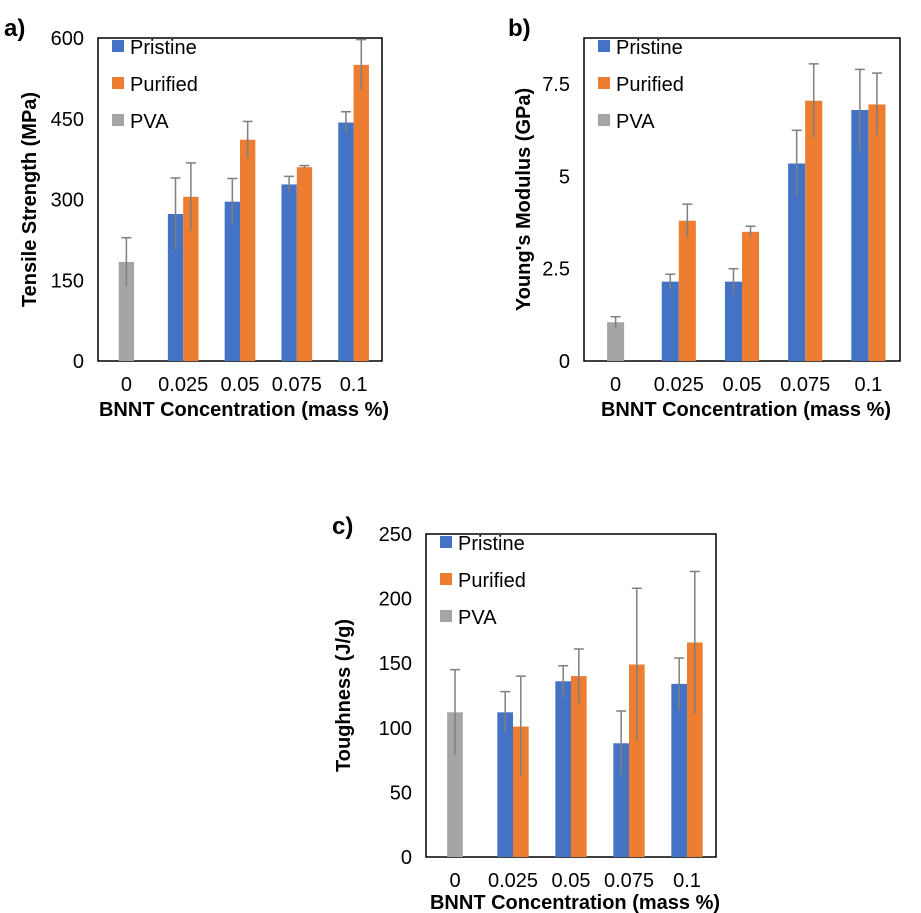 The image size is (921, 913). What do you see at coordinates (556, 85) in the screenshot?
I see `y-tick-label: 7.5` at bounding box center [556, 85].